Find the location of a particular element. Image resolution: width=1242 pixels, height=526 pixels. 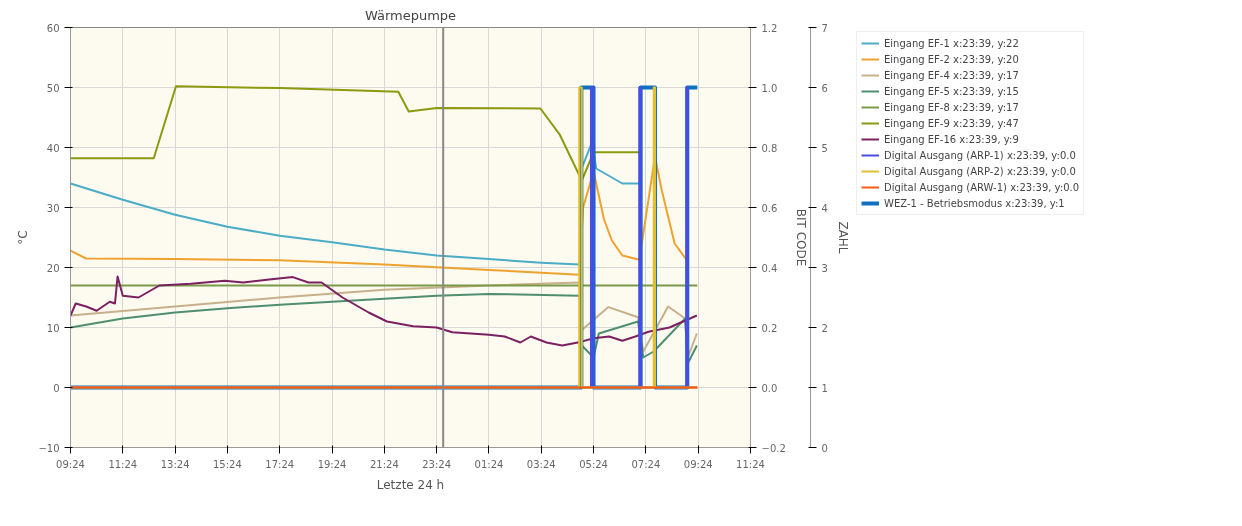

legend-label: Digital Ausgang (ARP-1) x:23:39, y:0.0 is located at coordinates (980, 155).